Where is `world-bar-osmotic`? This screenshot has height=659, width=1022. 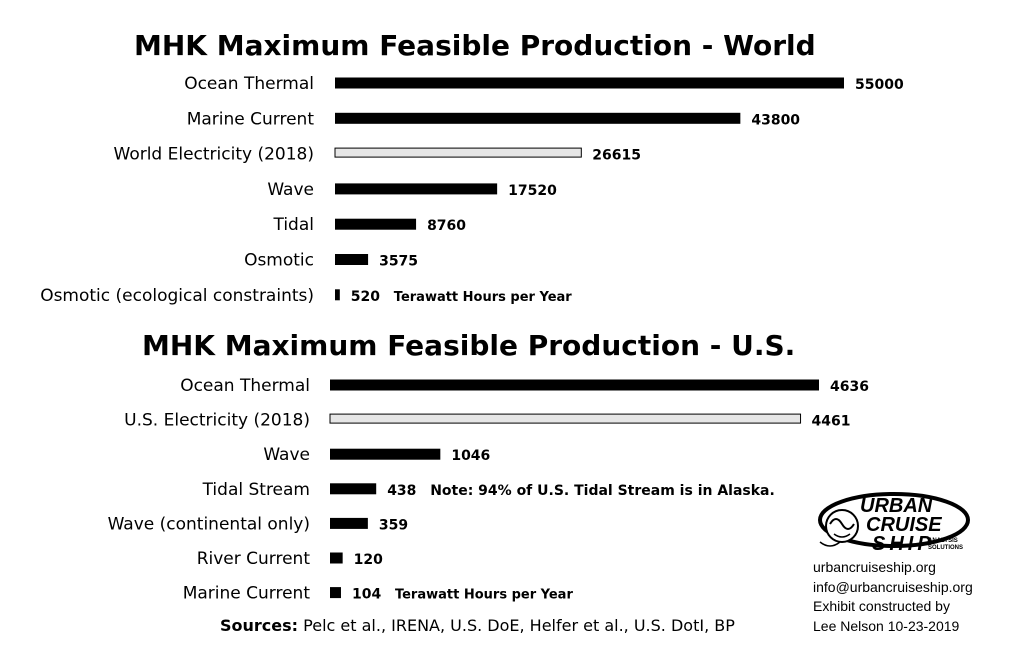 world-bar-osmotic is located at coordinates (352, 259).